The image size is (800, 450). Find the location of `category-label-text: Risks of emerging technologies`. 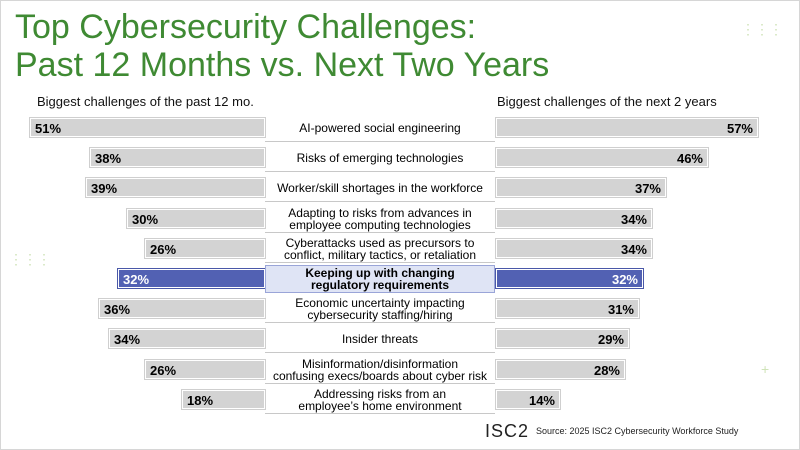

category-label-text: Risks of emerging technologies is located at coordinates (380, 157).